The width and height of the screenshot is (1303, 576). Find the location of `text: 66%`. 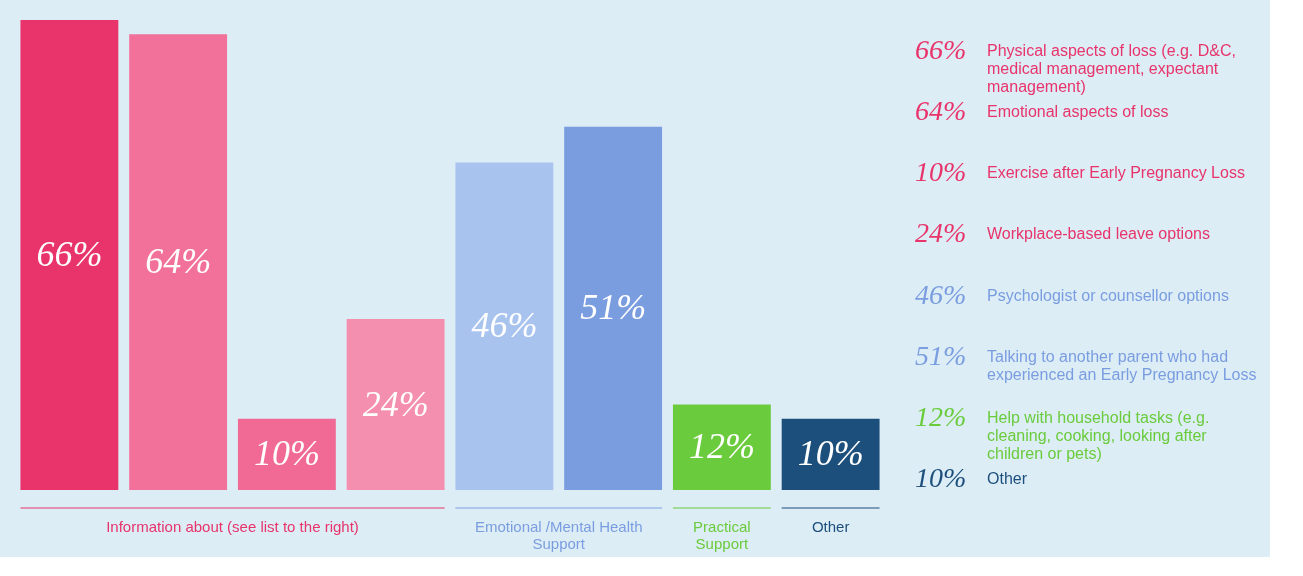

text: 66% is located at coordinates (941, 49).